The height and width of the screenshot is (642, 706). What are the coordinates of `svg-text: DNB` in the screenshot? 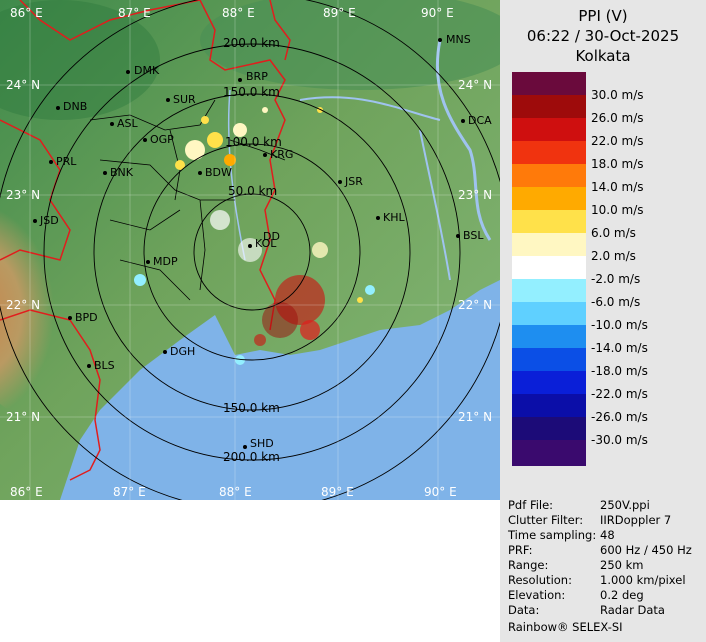 It's located at (75, 106).